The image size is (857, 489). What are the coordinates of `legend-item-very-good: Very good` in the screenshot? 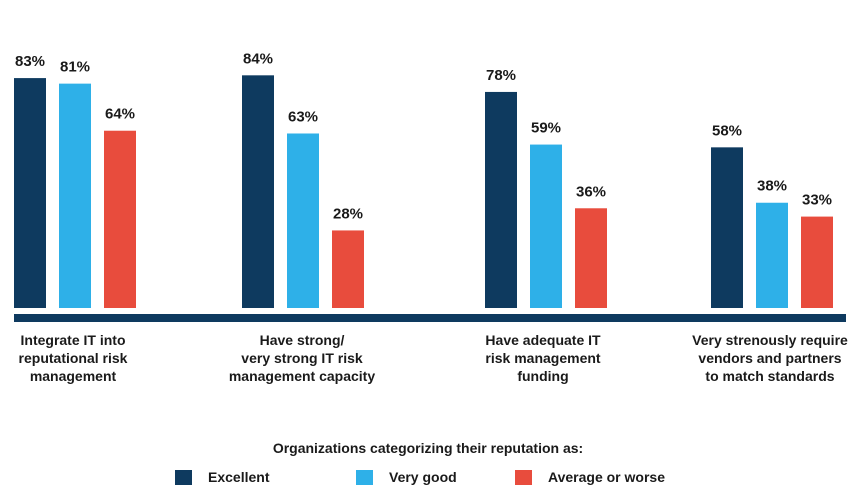 It's located at (406, 477).